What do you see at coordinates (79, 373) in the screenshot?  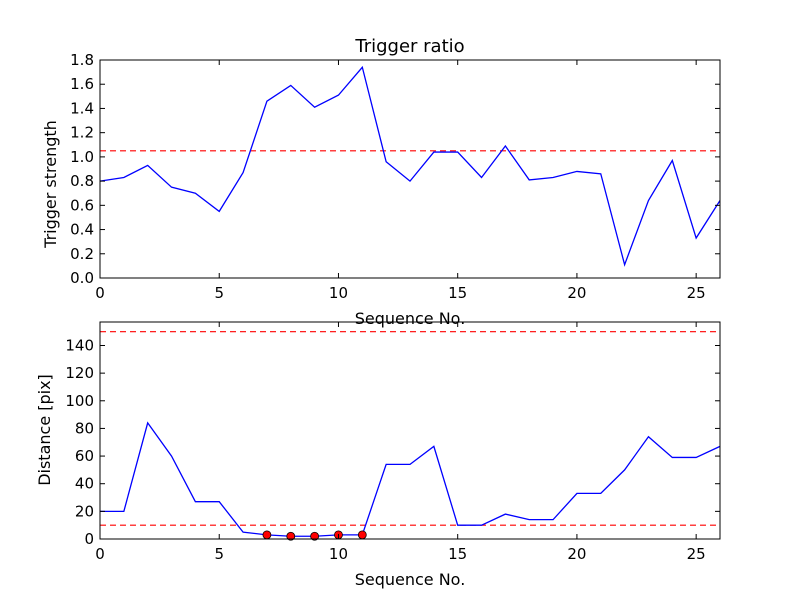 I see `y-tick-label: 120` at bounding box center [79, 373].